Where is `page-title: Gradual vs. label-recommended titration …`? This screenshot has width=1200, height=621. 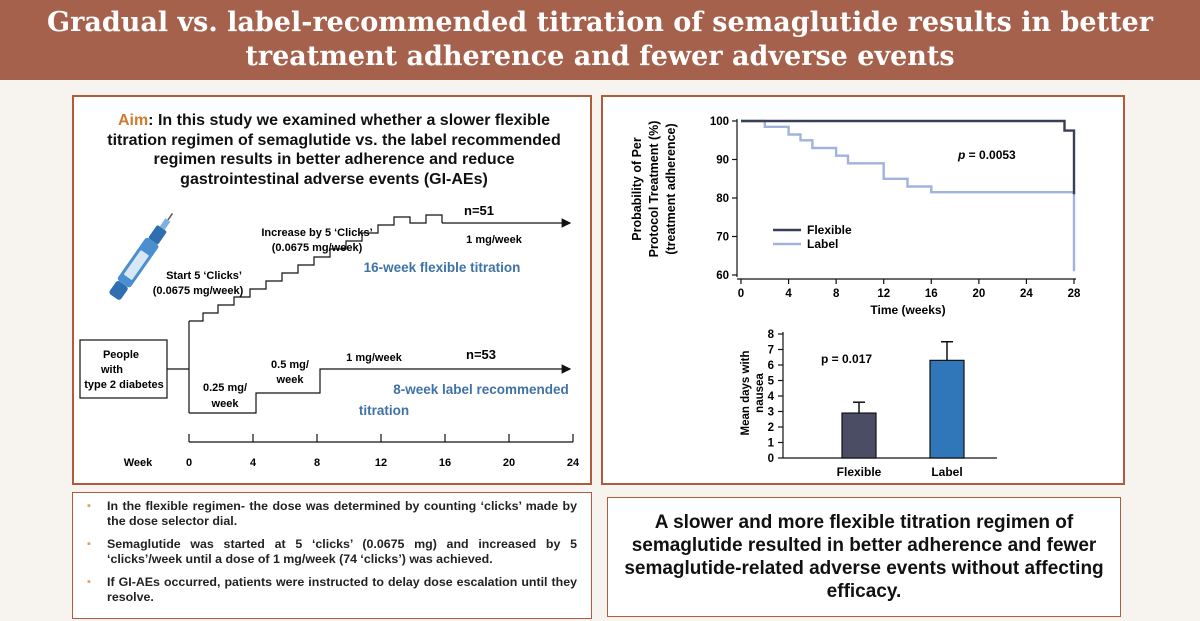
page-title: Gradual vs. label-recommended titration … is located at coordinates (600, 39).